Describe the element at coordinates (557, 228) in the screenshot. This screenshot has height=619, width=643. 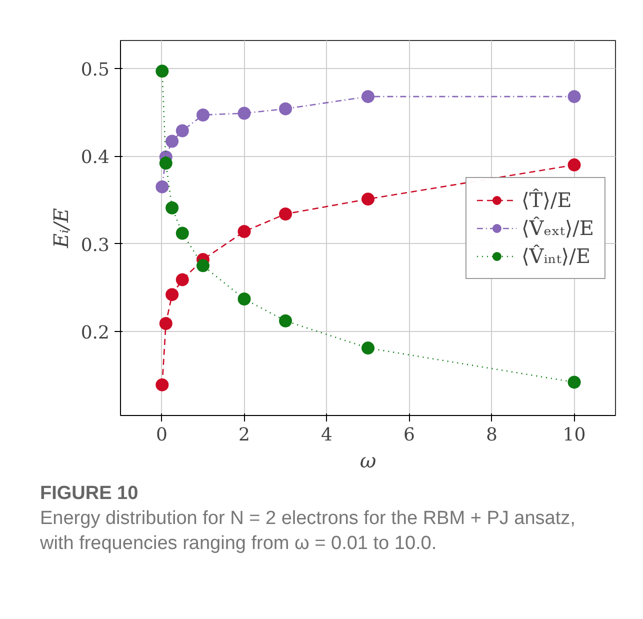
I see `legend-label: ⟨V̂ₑₓₜ⟩/E` at that location.